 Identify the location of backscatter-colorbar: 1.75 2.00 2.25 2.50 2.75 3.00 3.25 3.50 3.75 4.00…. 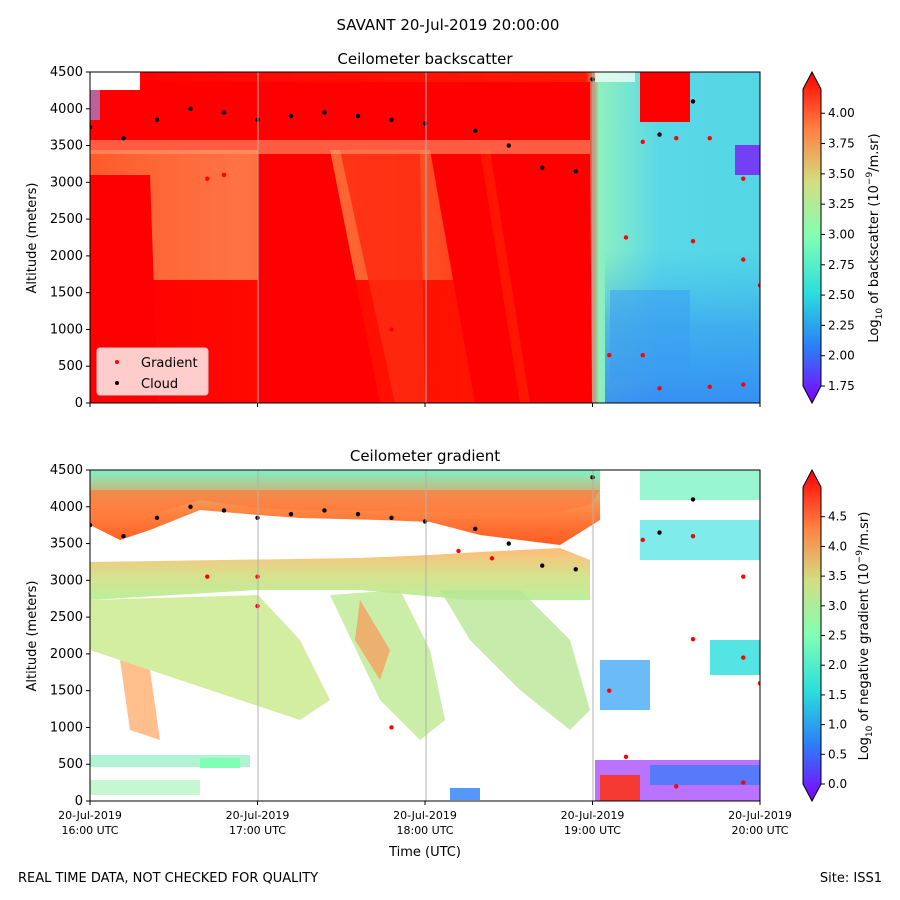
(843, 237).